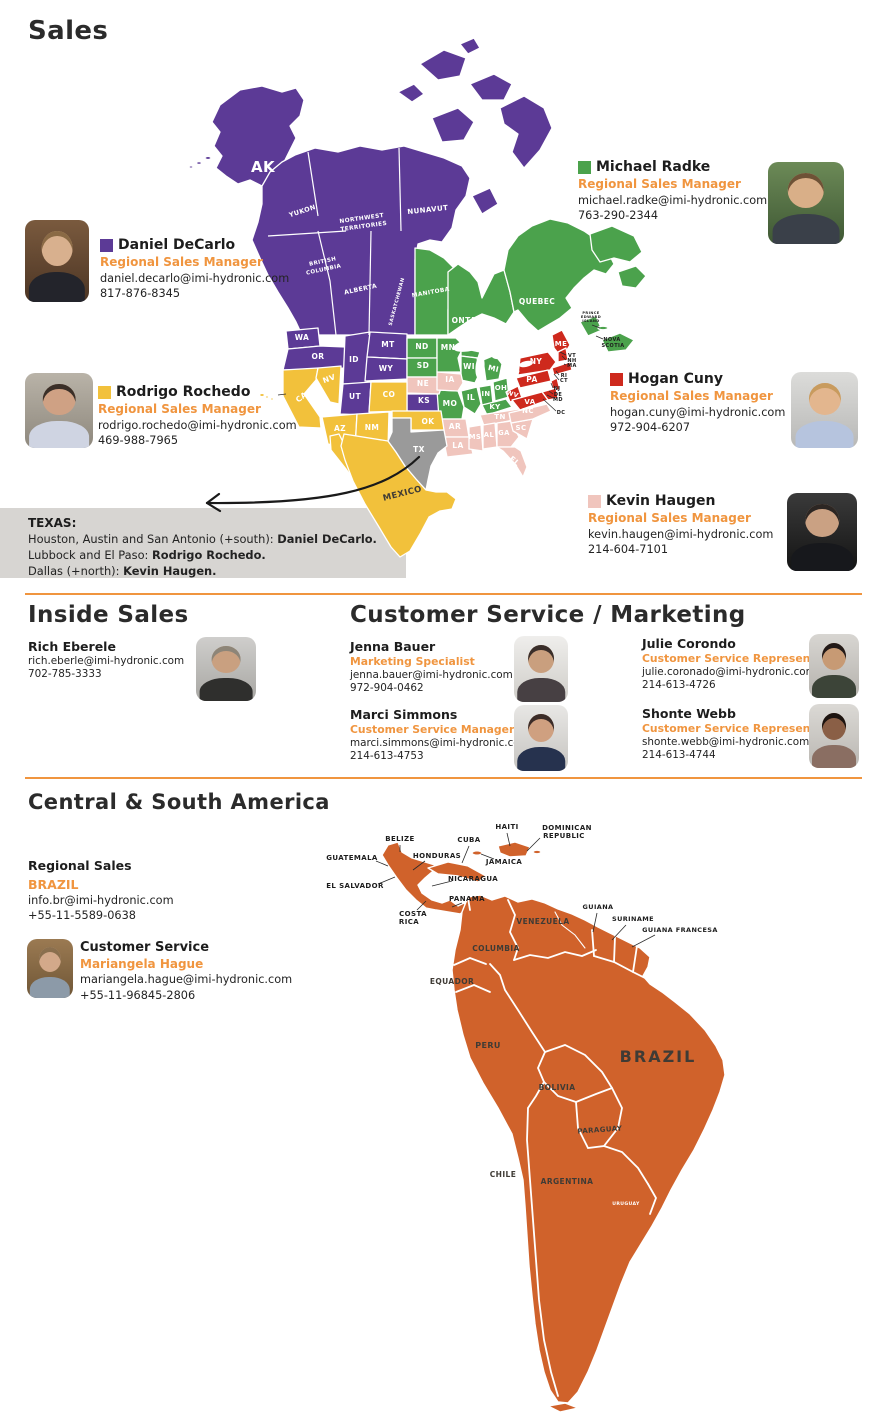 The image size is (890, 1416). Describe the element at coordinates (611, 340) in the screenshot. I see `map-label-nova: NOVA` at that location.